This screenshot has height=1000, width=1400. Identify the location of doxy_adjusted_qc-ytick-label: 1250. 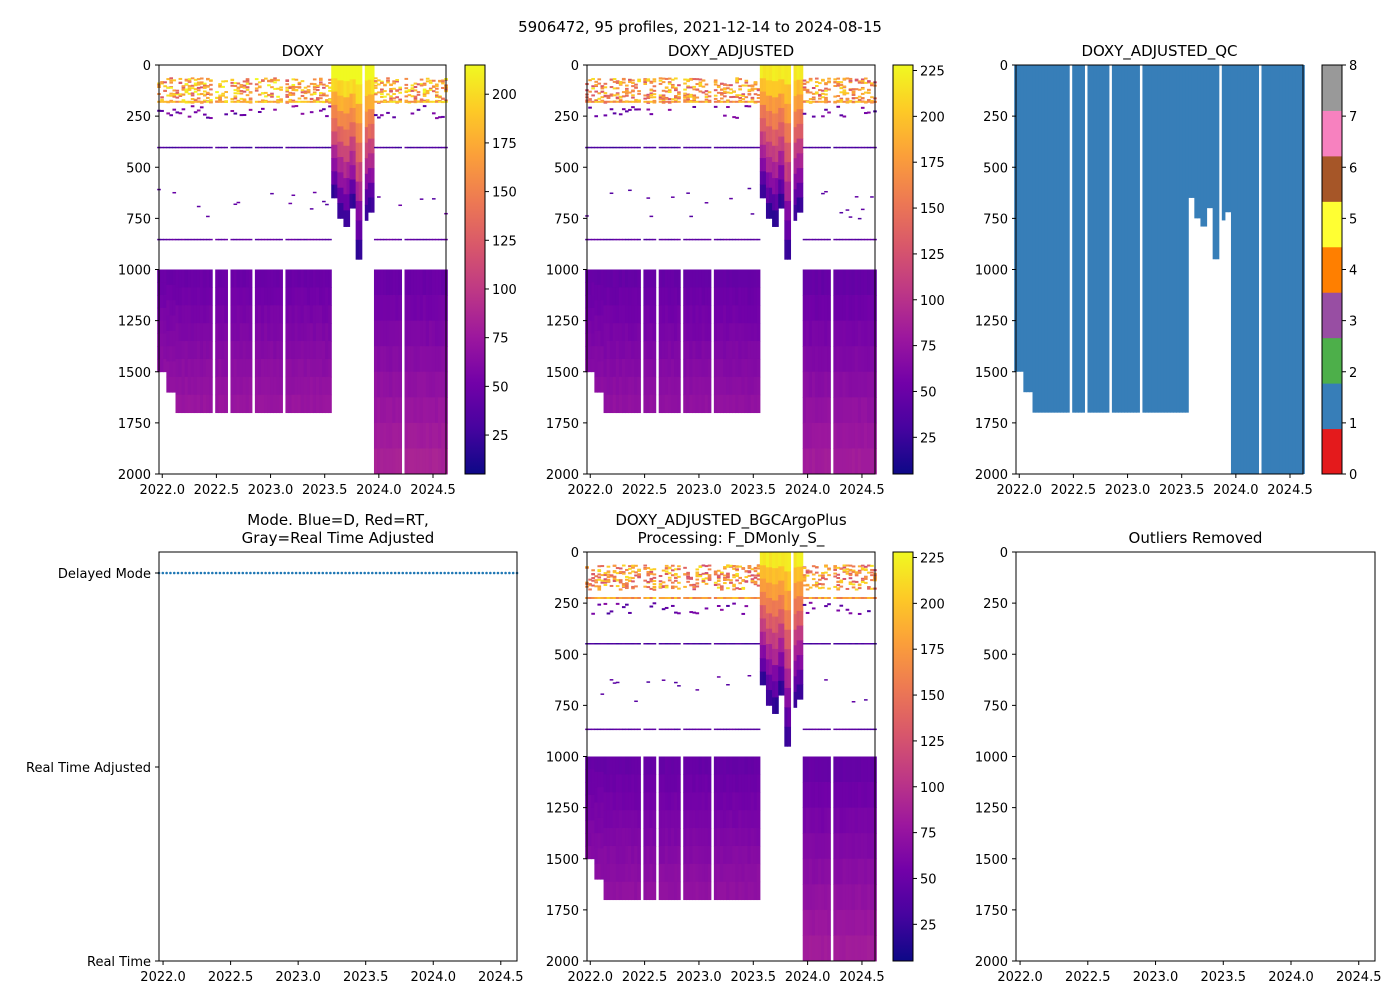
(991, 322).